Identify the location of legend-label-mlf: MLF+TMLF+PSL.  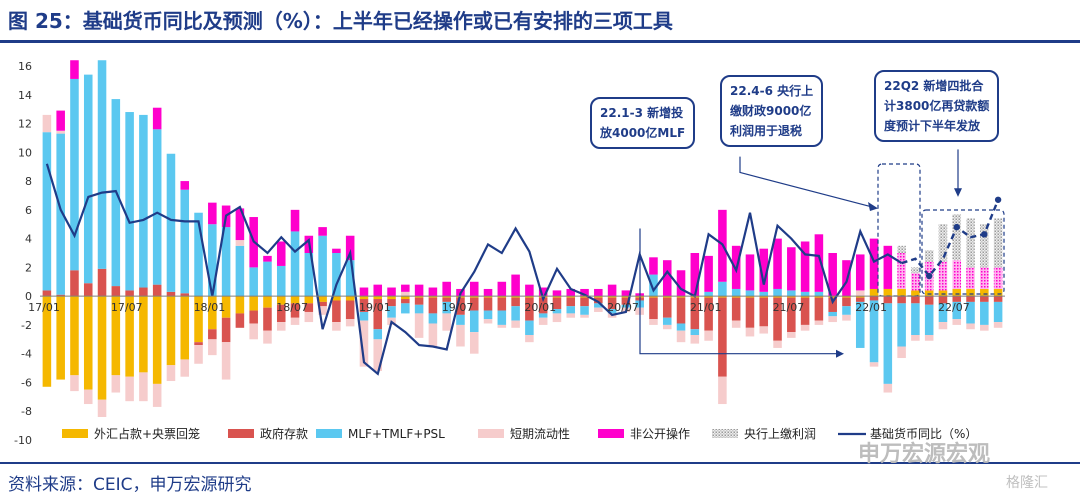
(396, 434).